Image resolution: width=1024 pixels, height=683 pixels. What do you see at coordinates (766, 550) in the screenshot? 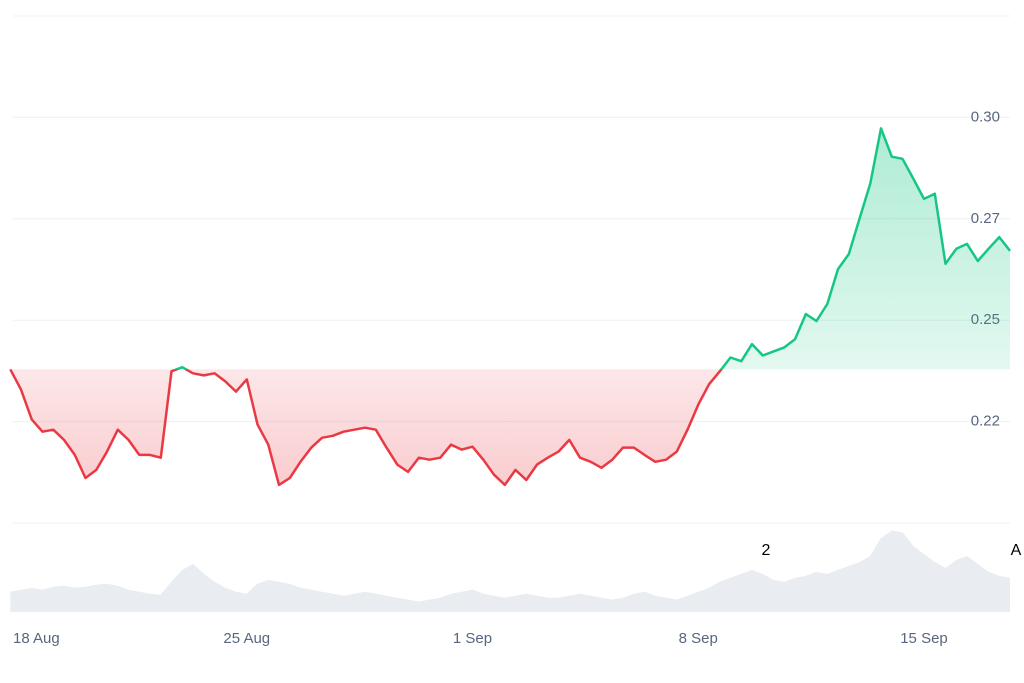
I see `annotation: 2` at bounding box center [766, 550].